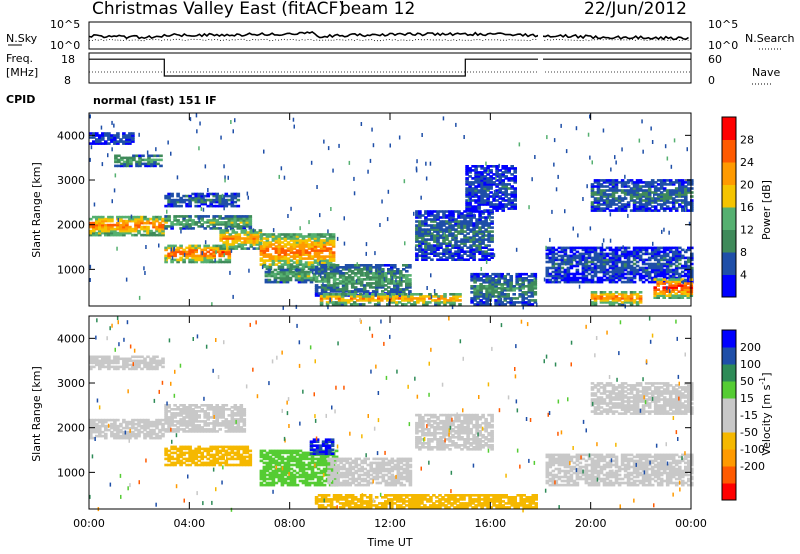 This screenshot has height=554, width=800. I want to click on y-tick-label: 1000, so click(71, 269).